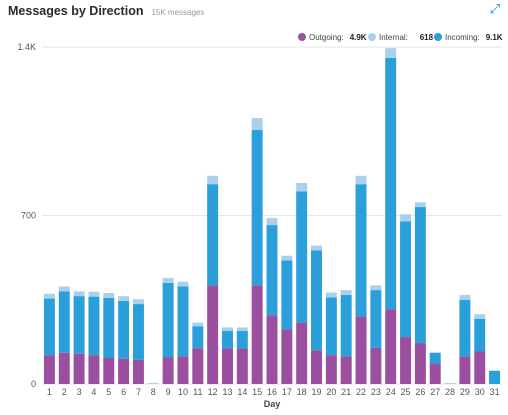 Image resolution: width=508 pixels, height=415 pixels. What do you see at coordinates (332, 37) in the screenshot?
I see `legend-item-outgoing: Outgoing: 4.9K` at bounding box center [332, 37].